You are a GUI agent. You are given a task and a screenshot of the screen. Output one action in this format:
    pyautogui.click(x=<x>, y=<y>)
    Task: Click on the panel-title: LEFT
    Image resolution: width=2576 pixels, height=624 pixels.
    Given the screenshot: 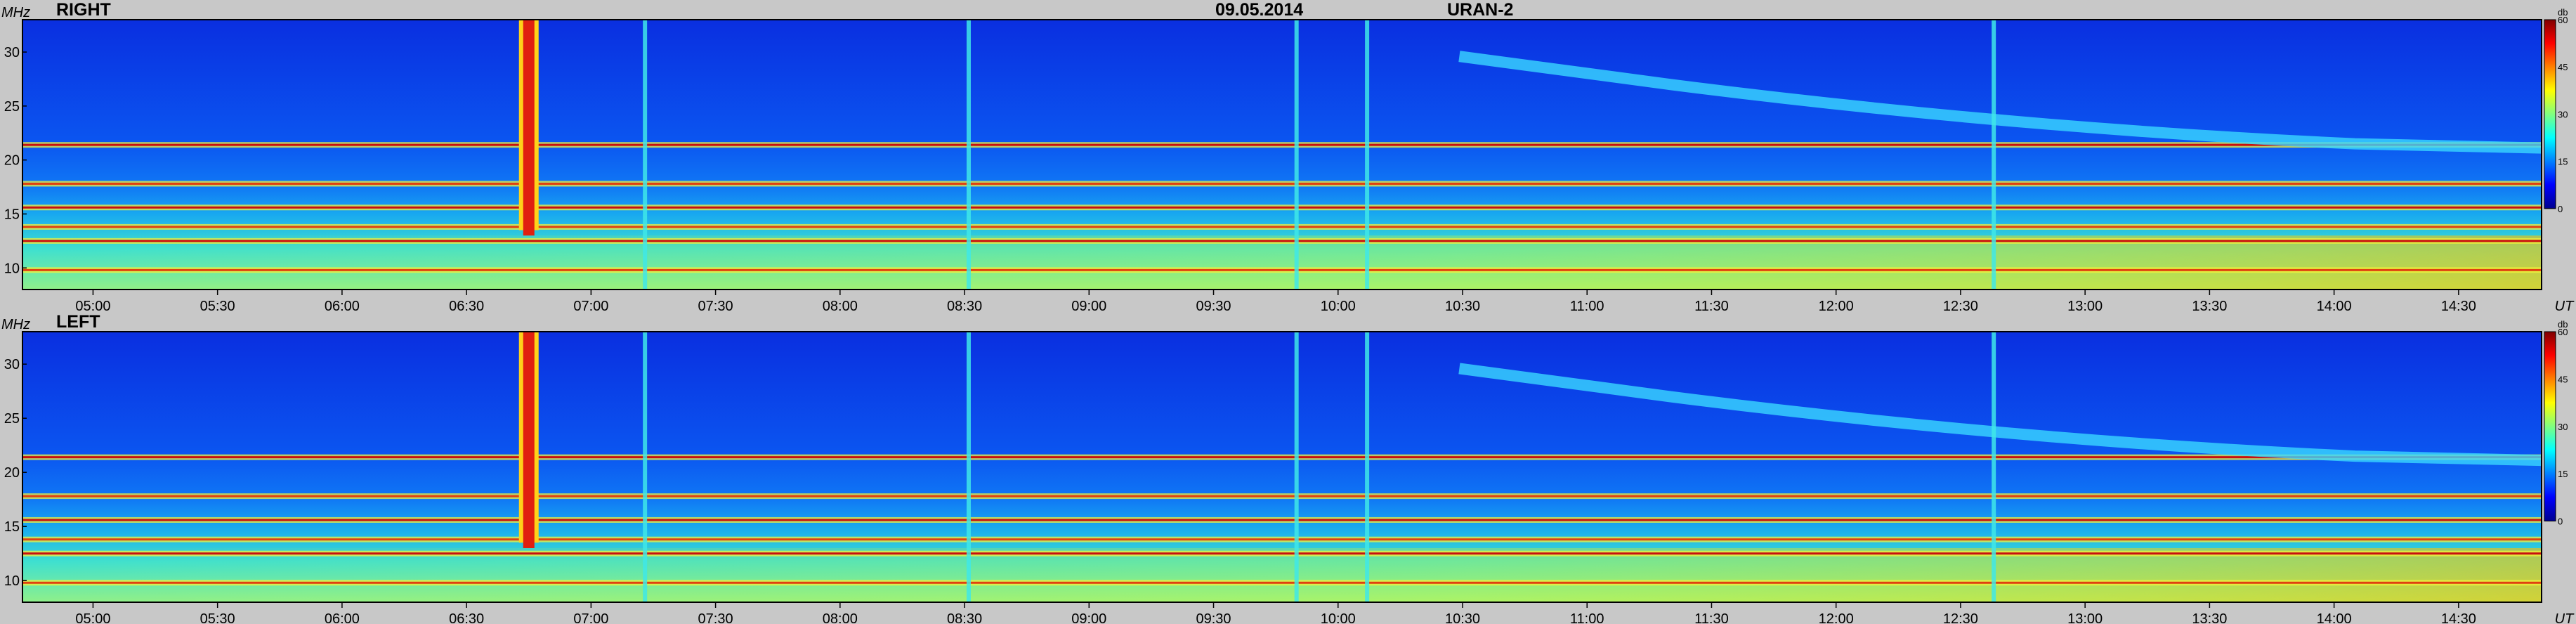 What is the action you would take?
    pyautogui.click(x=78, y=322)
    